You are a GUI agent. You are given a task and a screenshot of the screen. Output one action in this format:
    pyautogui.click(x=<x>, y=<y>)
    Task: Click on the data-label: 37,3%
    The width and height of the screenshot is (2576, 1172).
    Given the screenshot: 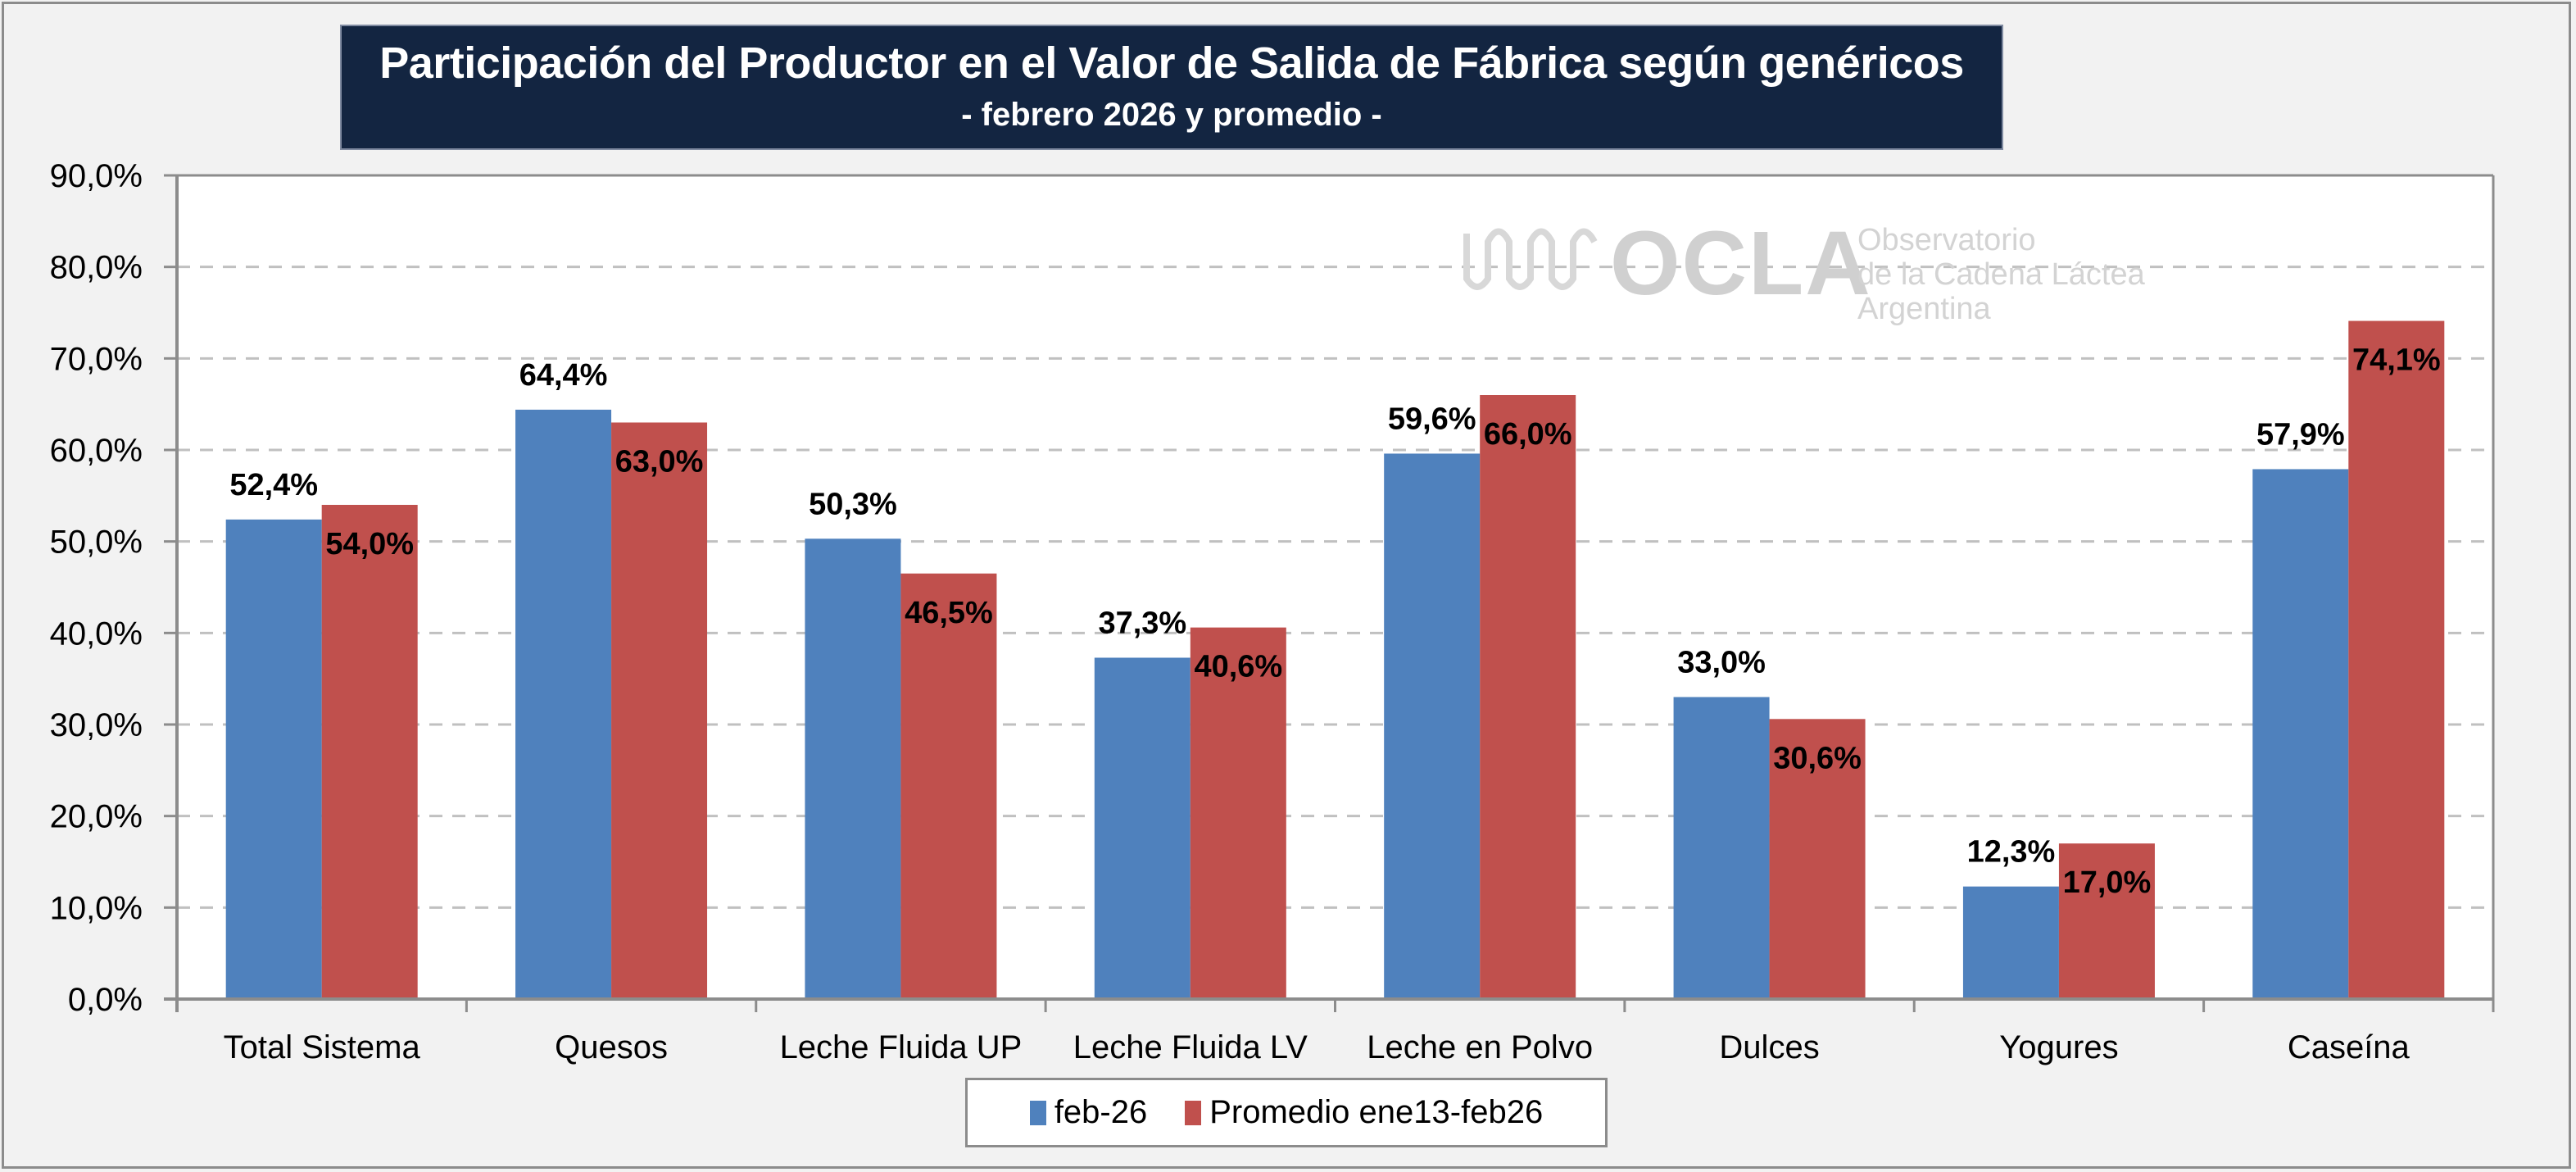 What is the action you would take?
    pyautogui.click(x=1142, y=623)
    